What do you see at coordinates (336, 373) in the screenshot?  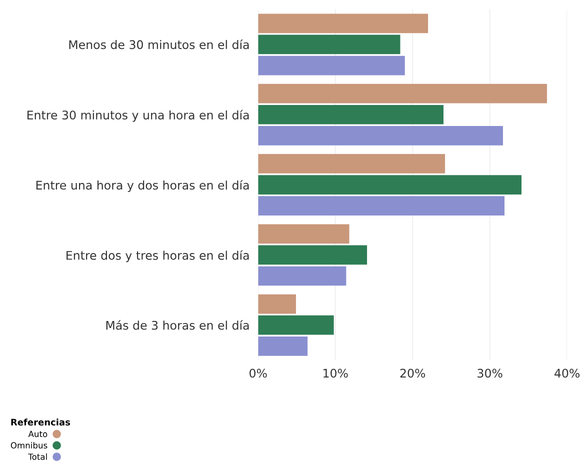 I see `x-tick-label: 10%` at bounding box center [336, 373].